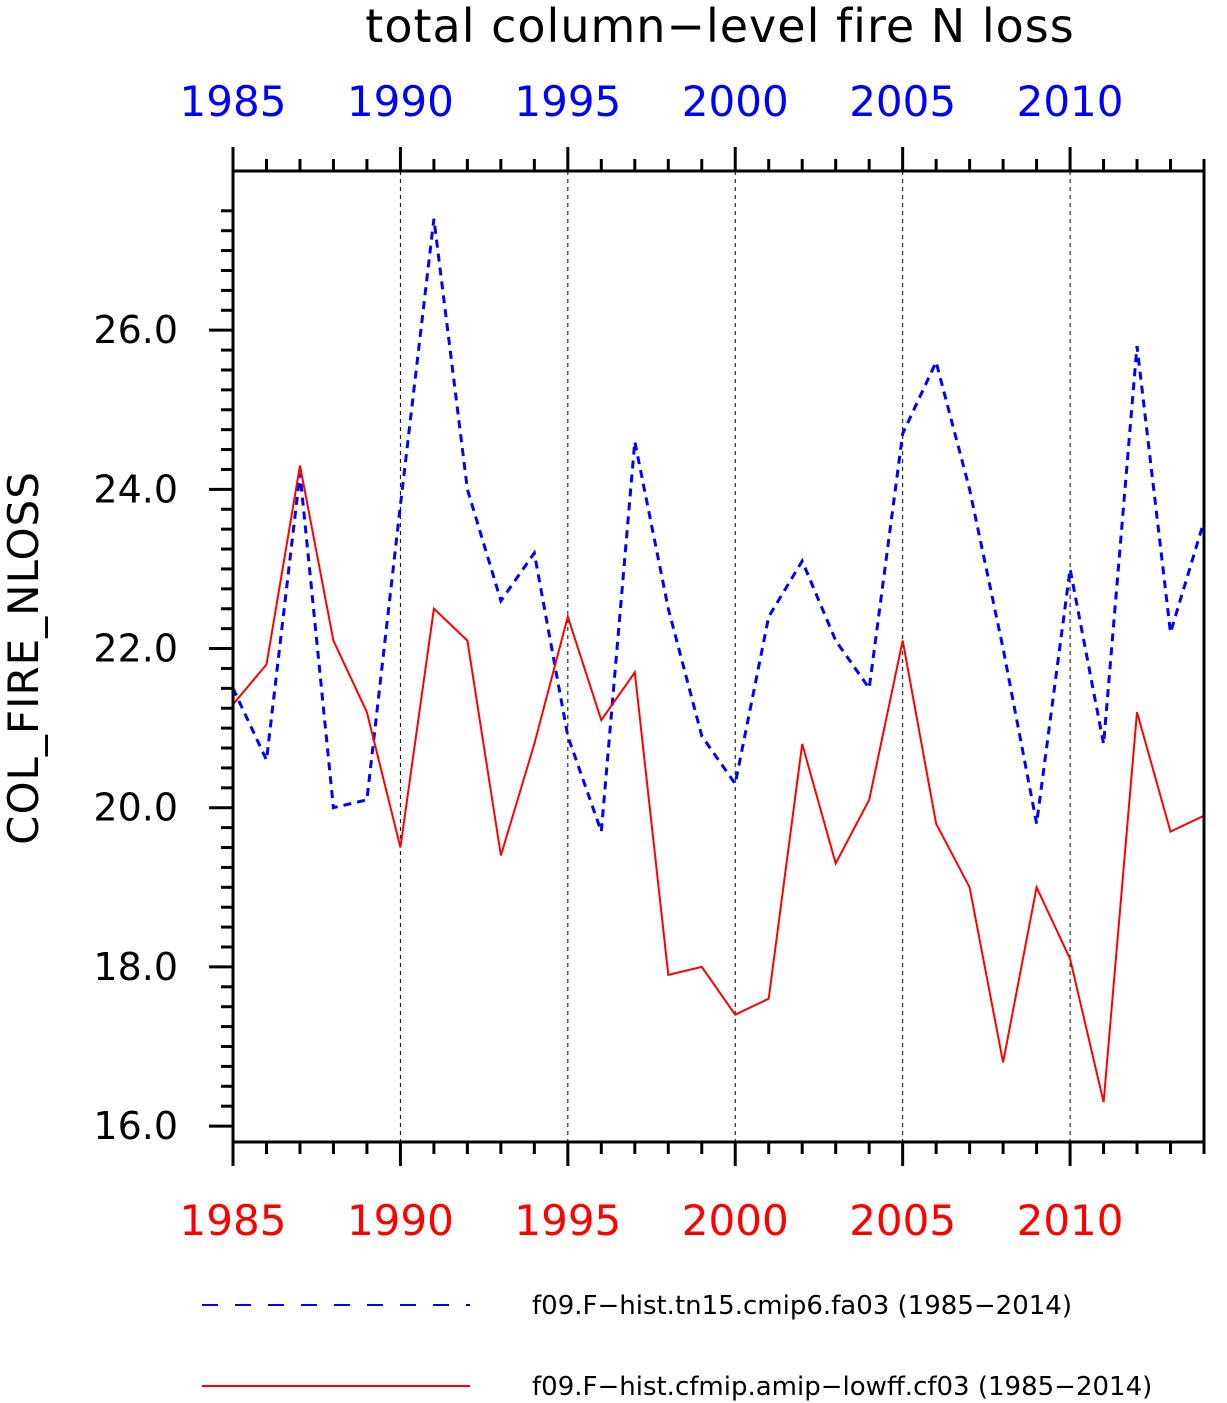 The width and height of the screenshot is (1227, 1403). I want to click on bottom-x-tick-label: 2010, so click(1070, 1220).